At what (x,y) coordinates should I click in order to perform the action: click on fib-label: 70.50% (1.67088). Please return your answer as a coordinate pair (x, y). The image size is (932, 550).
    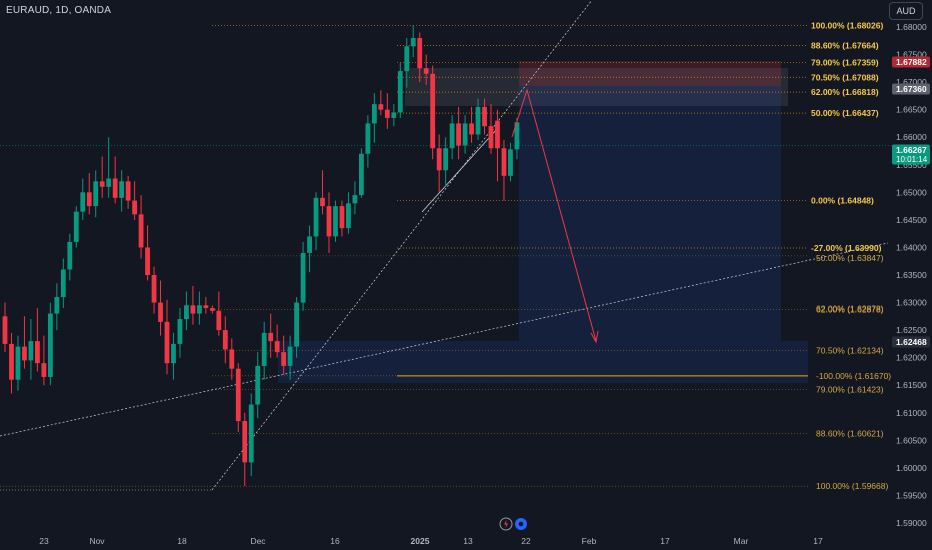
    Looking at the image, I should click on (845, 77).